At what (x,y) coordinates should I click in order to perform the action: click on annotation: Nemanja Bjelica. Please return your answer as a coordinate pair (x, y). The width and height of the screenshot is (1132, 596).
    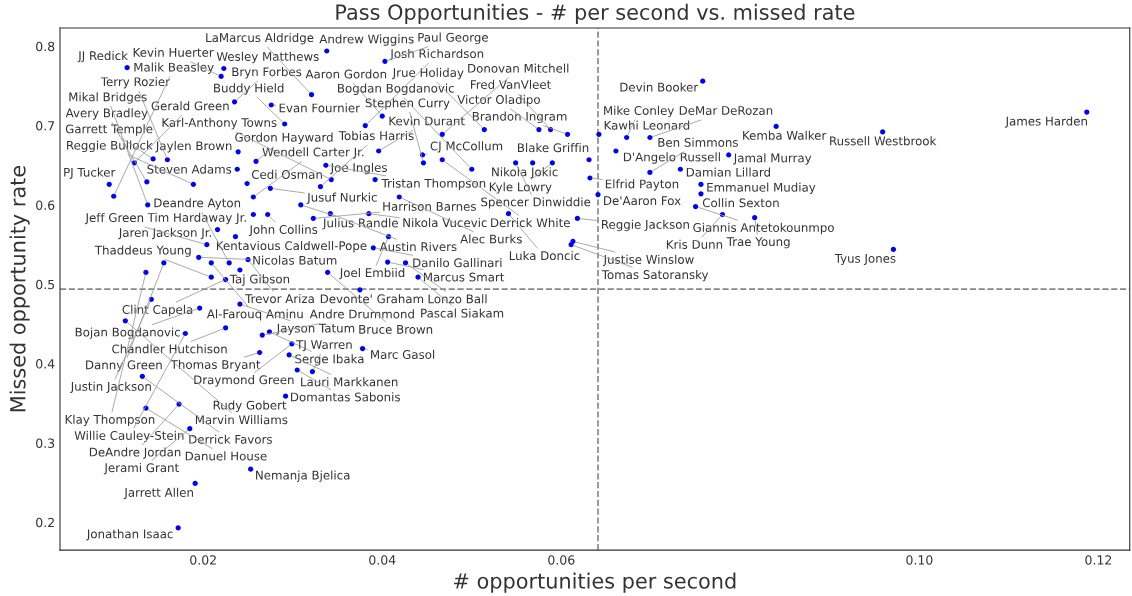
    Looking at the image, I should click on (303, 476).